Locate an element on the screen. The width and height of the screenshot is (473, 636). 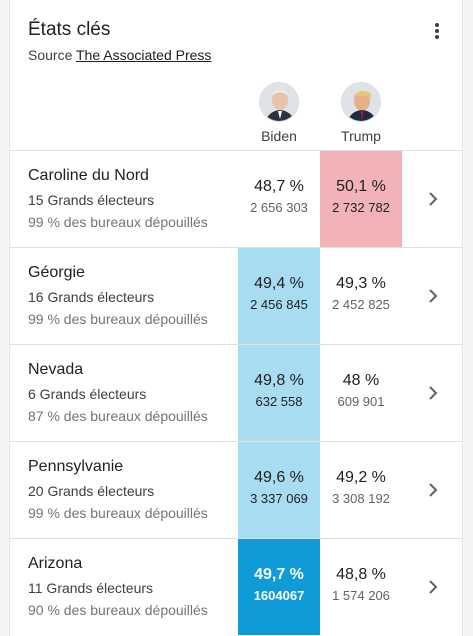
biden-percent: 48,7 % is located at coordinates (279, 186).